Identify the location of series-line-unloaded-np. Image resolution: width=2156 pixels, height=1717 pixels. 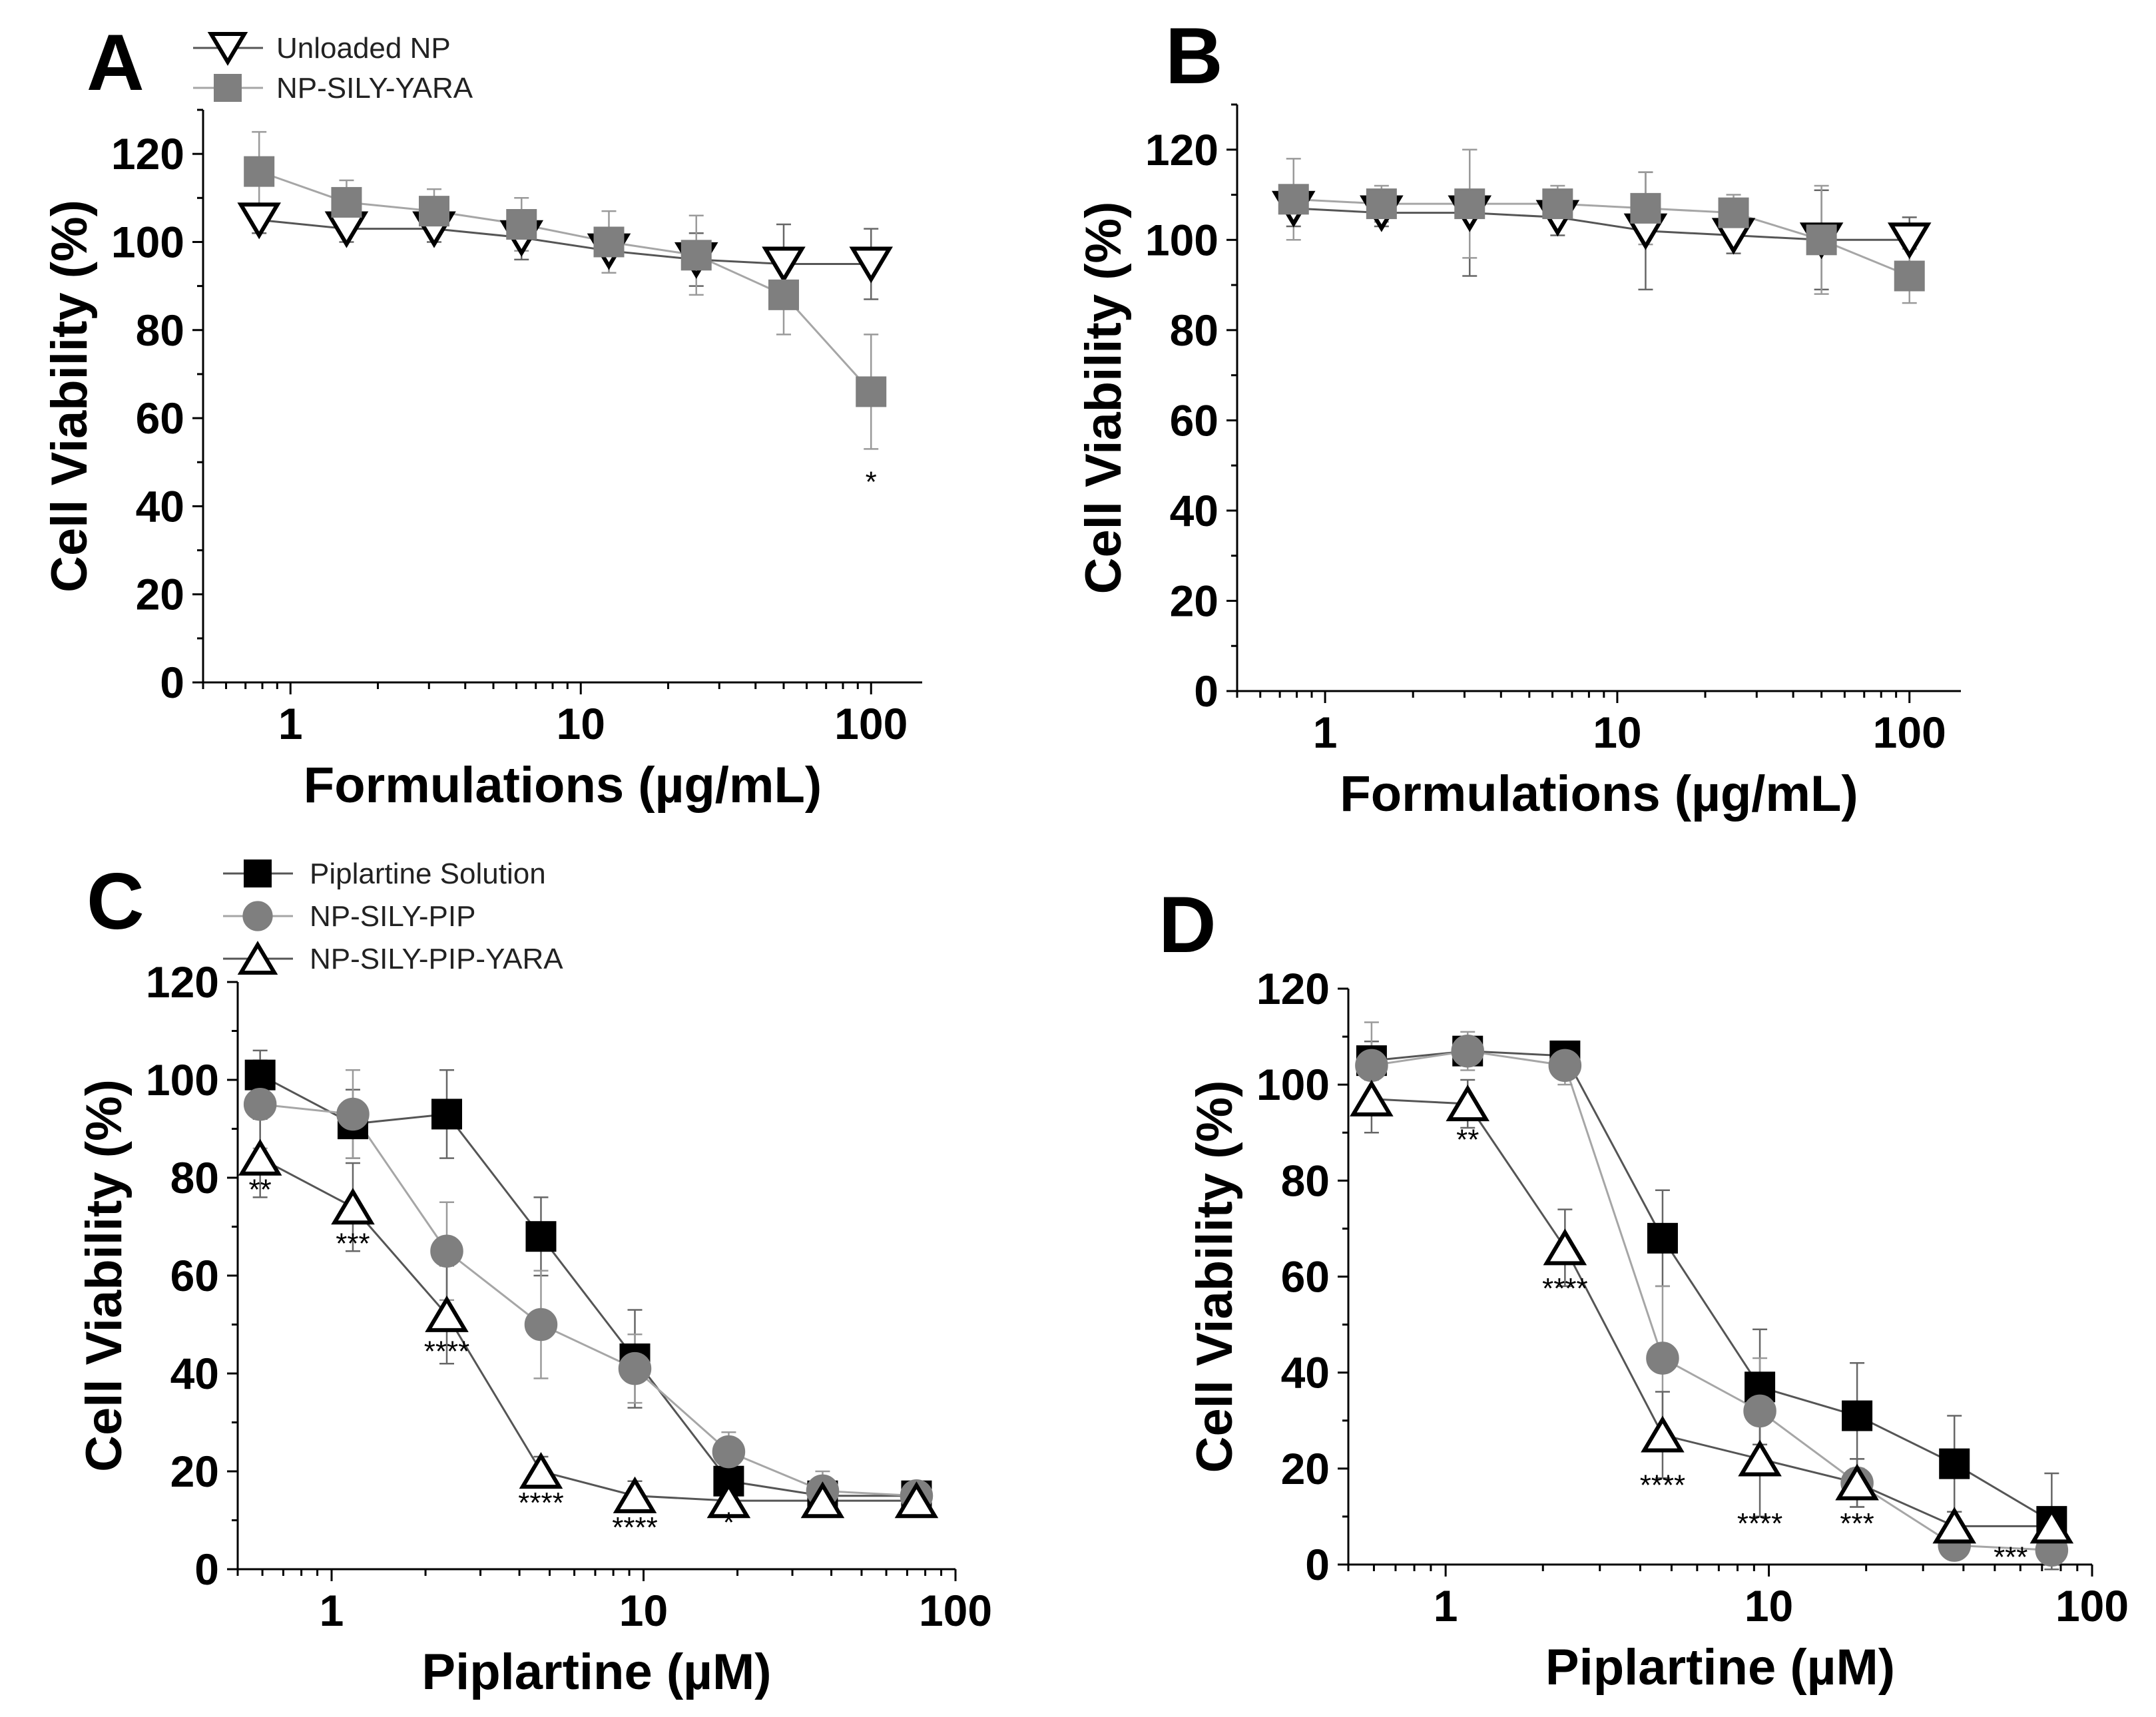
(565, 242).